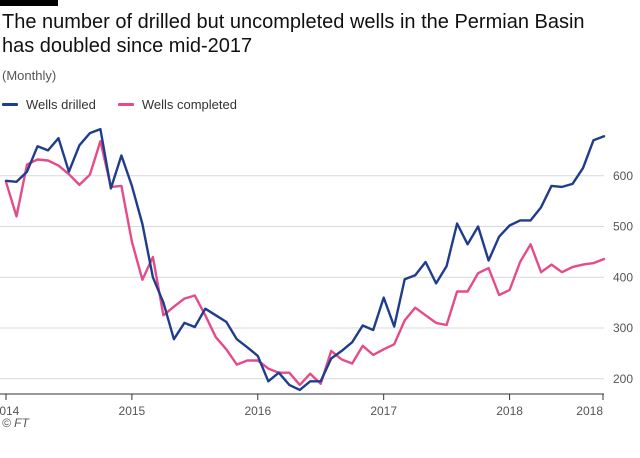 The height and width of the screenshot is (458, 640). What do you see at coordinates (29, 3) in the screenshot?
I see `brand-top-bar` at bounding box center [29, 3].